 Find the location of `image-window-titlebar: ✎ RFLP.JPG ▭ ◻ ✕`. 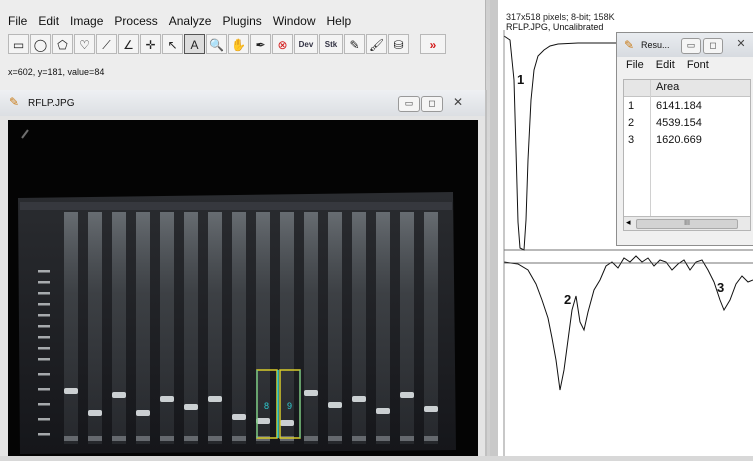

image-window-titlebar: ✎ RFLP.JPG ▭ ◻ ✕ is located at coordinates (242, 103).